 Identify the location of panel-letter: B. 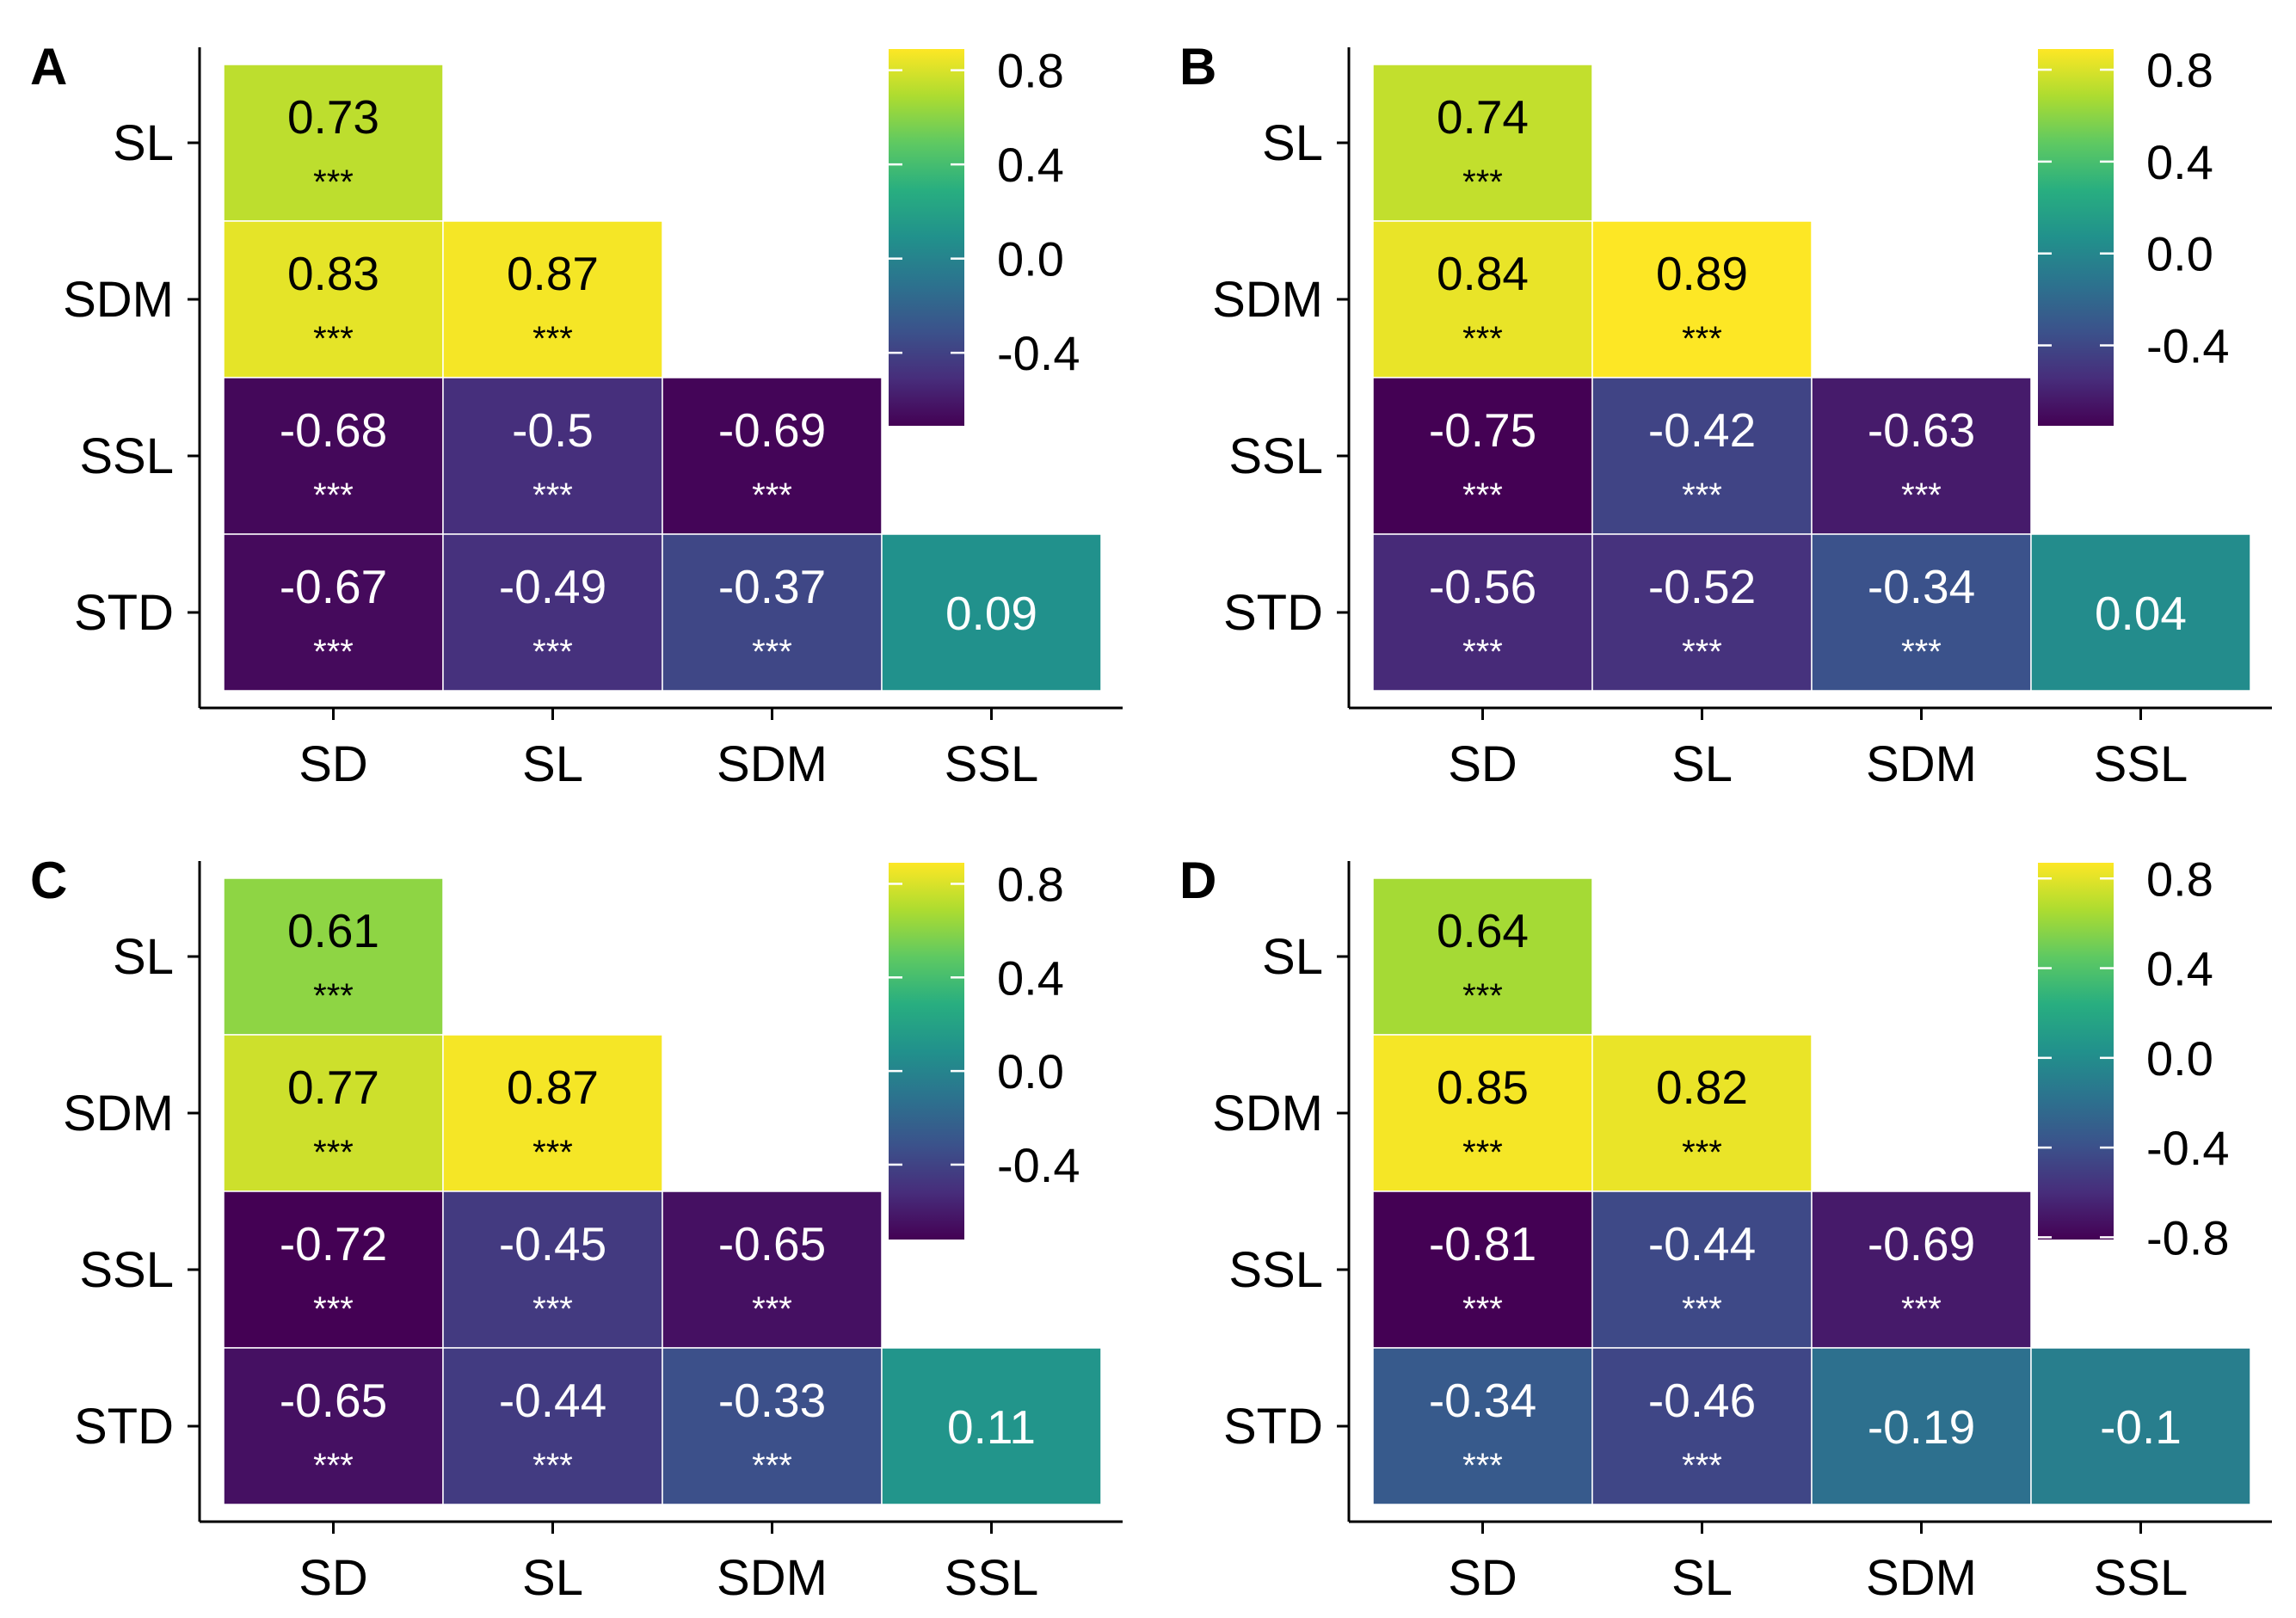
(1197, 66).